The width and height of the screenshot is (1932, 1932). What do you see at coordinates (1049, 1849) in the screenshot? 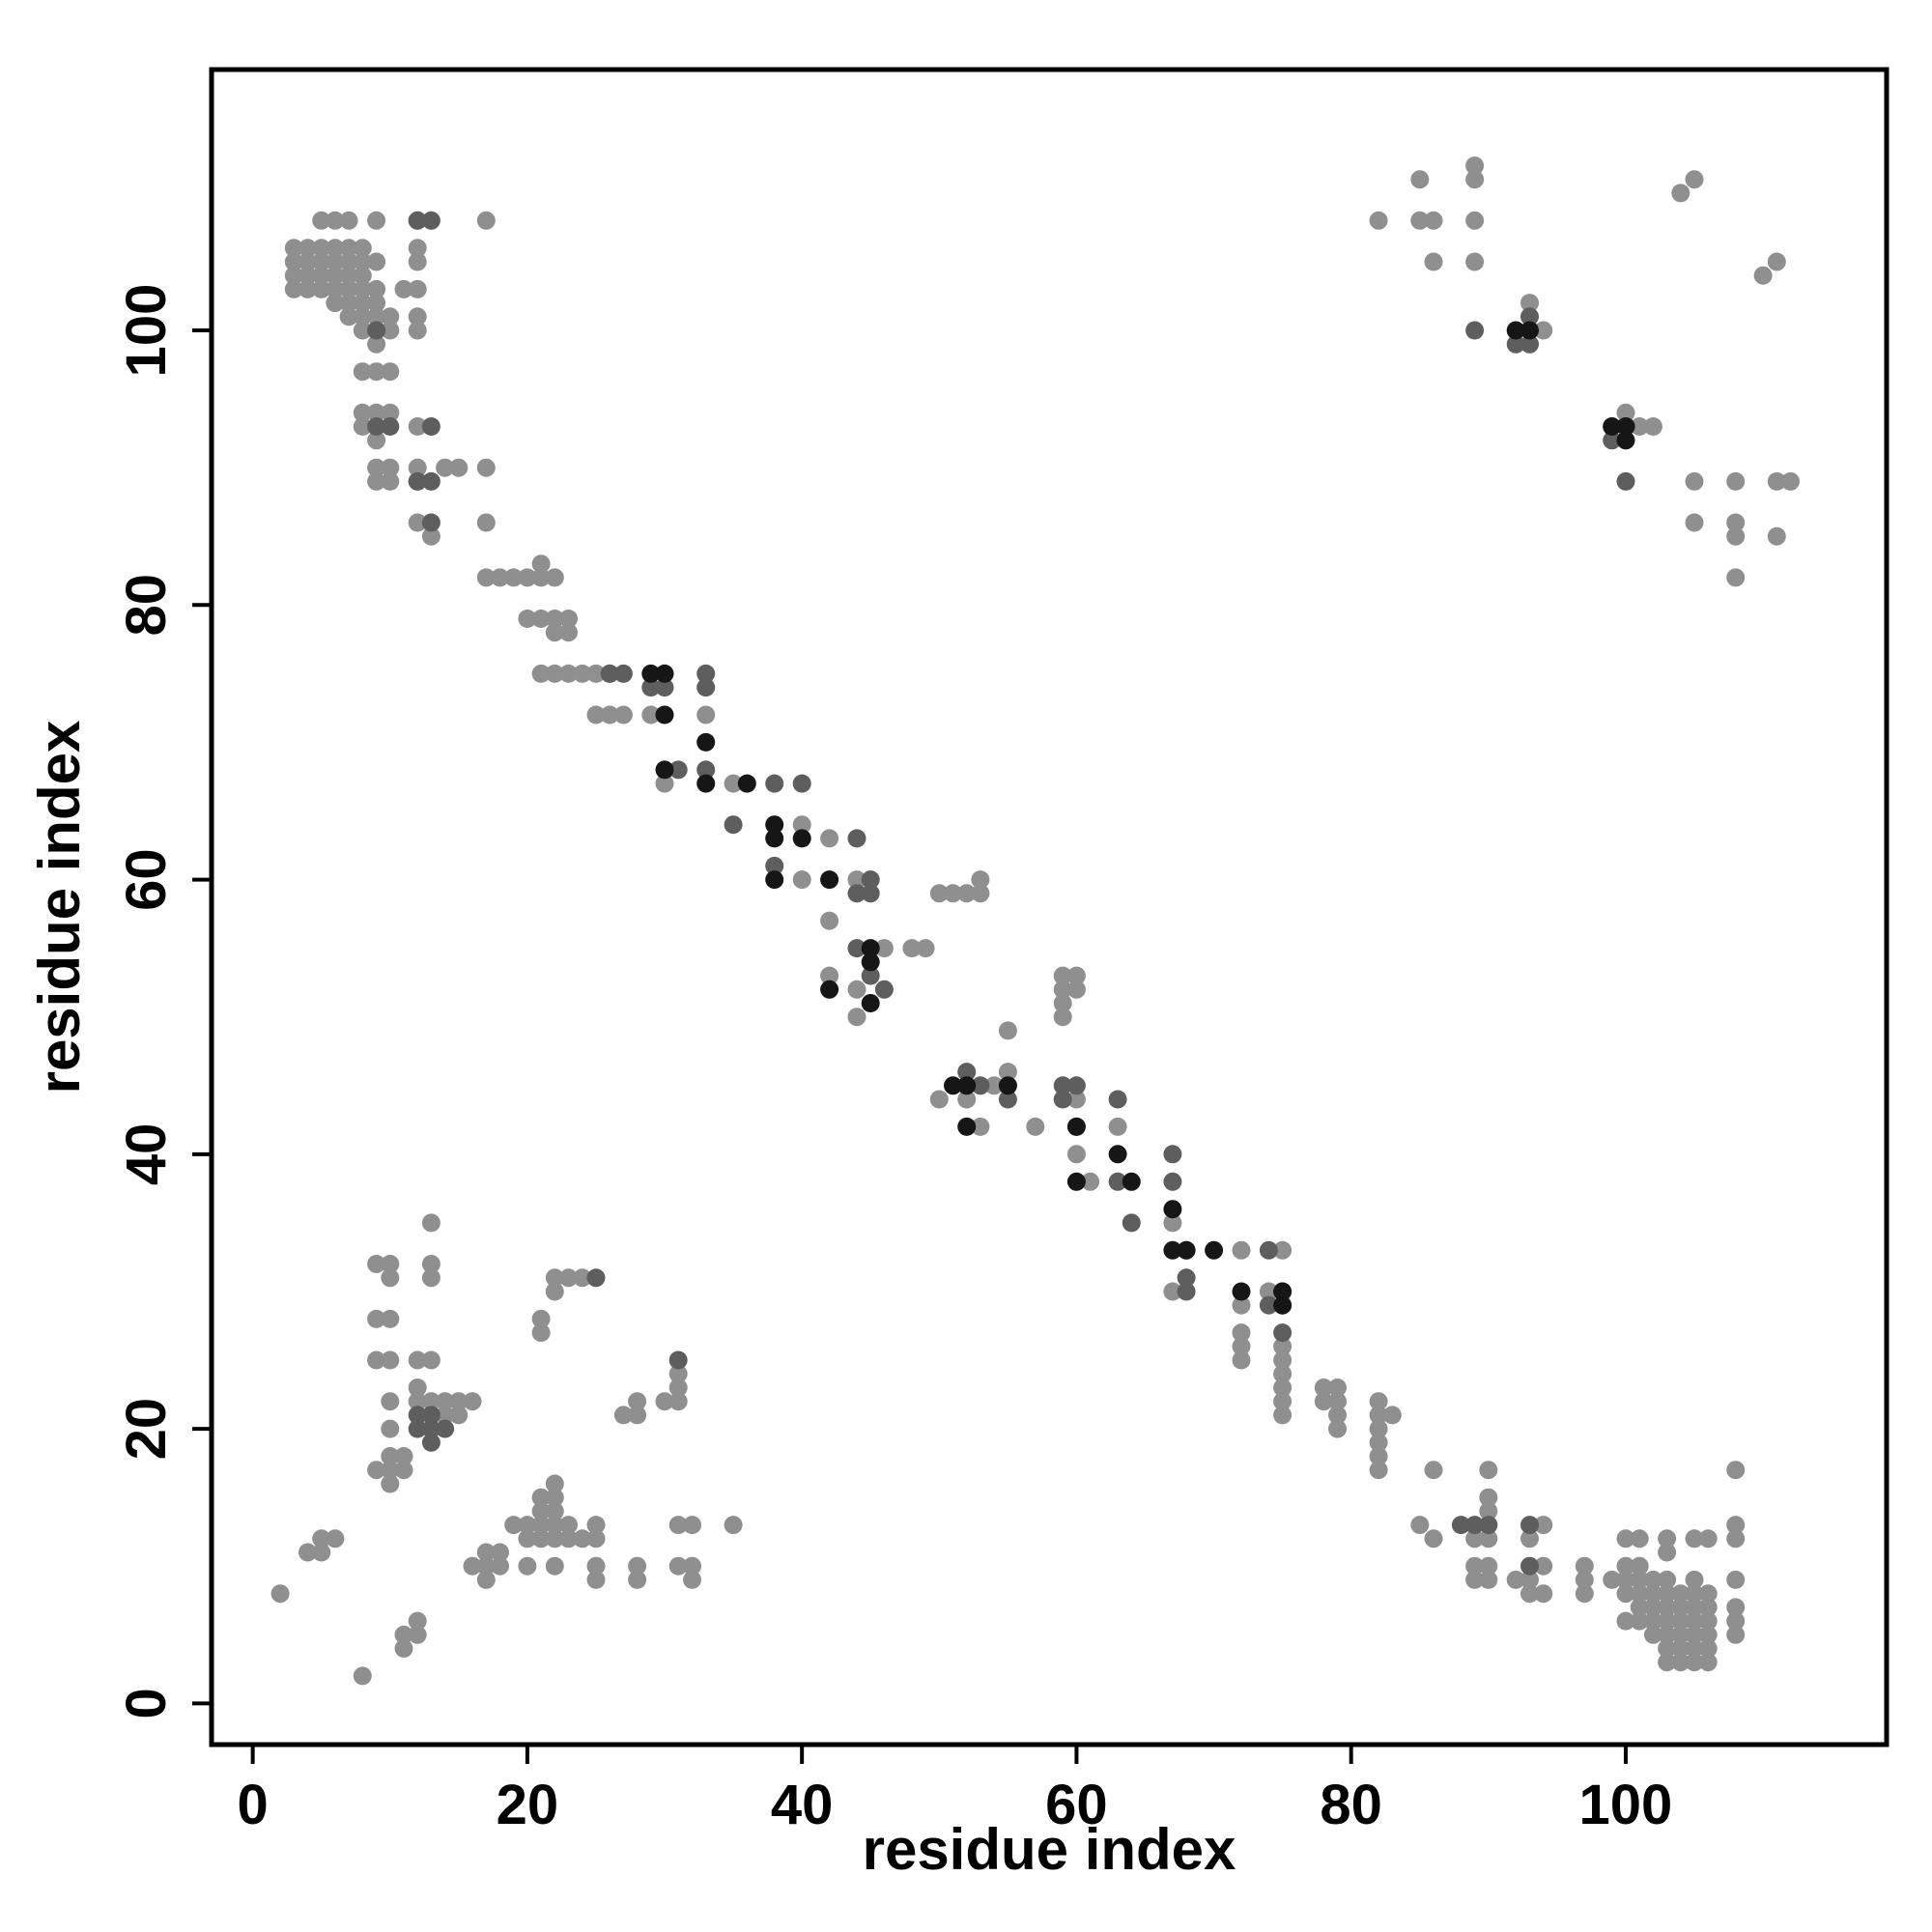
I see `x-axis-title: residue index` at bounding box center [1049, 1849].